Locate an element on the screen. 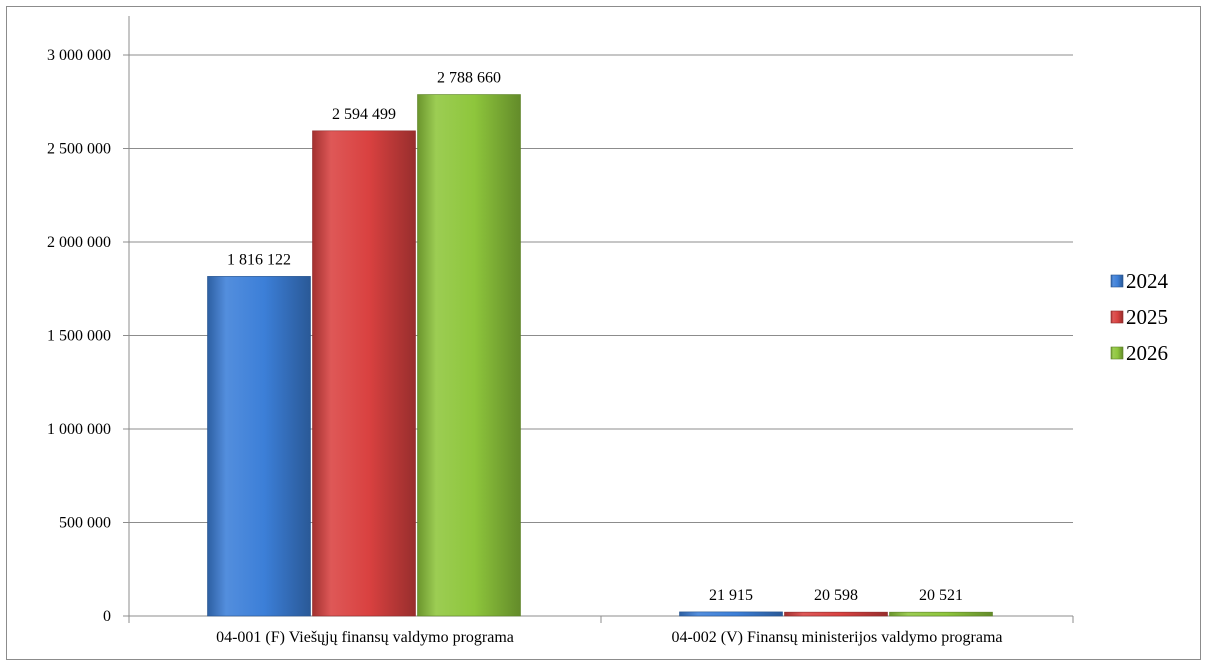  data-label: 21 915 is located at coordinates (731, 595).